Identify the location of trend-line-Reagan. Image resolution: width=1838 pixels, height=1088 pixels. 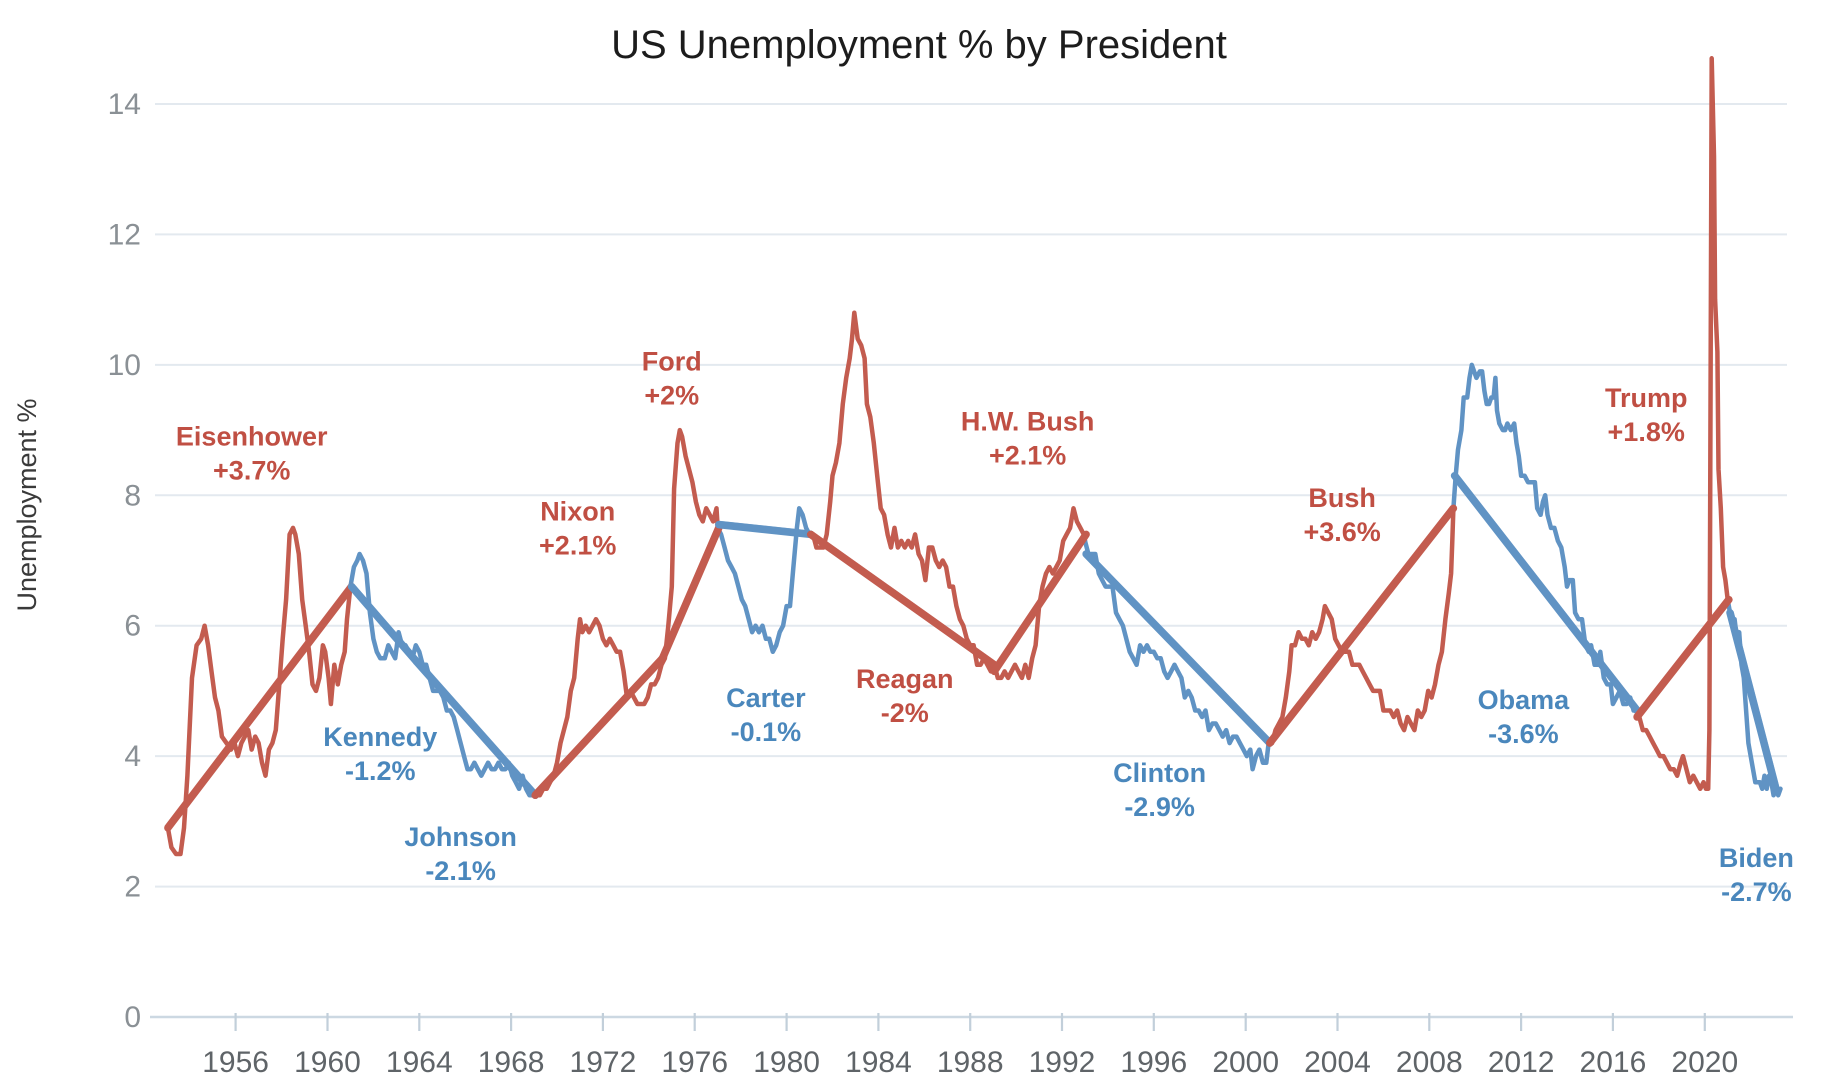
(902, 599).